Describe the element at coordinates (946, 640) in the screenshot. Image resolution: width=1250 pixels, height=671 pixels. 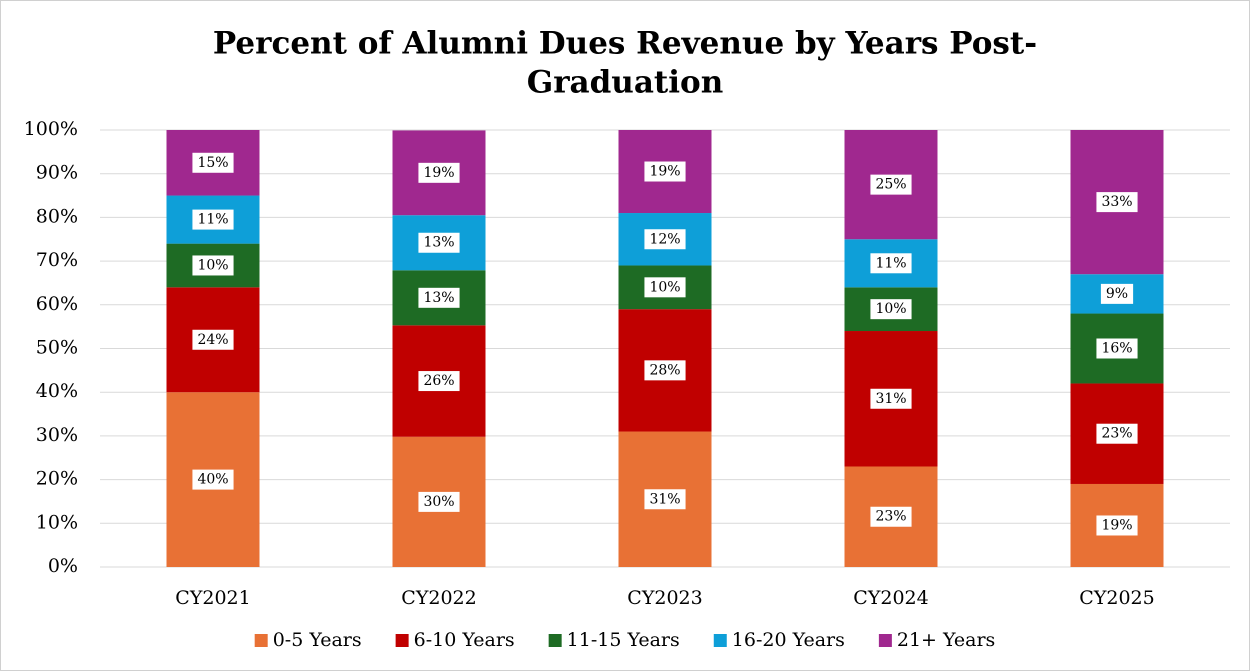
I see `legend-label: 21+ Years` at that location.